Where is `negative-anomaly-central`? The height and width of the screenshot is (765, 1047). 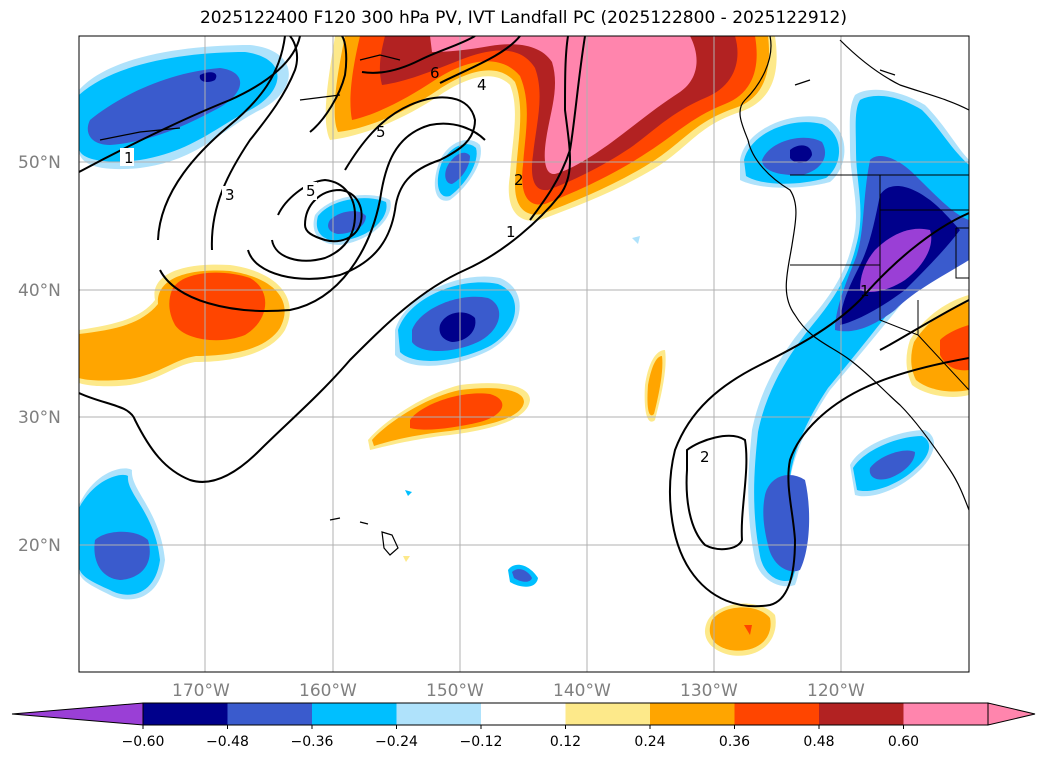 negative-anomaly-central is located at coordinates (397, 192).